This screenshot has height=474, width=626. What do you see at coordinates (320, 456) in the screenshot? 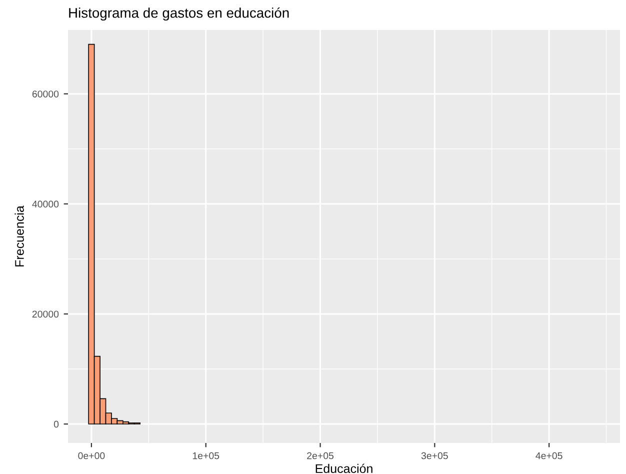
I see `x-tick-label: 2e+05` at bounding box center [320, 456].